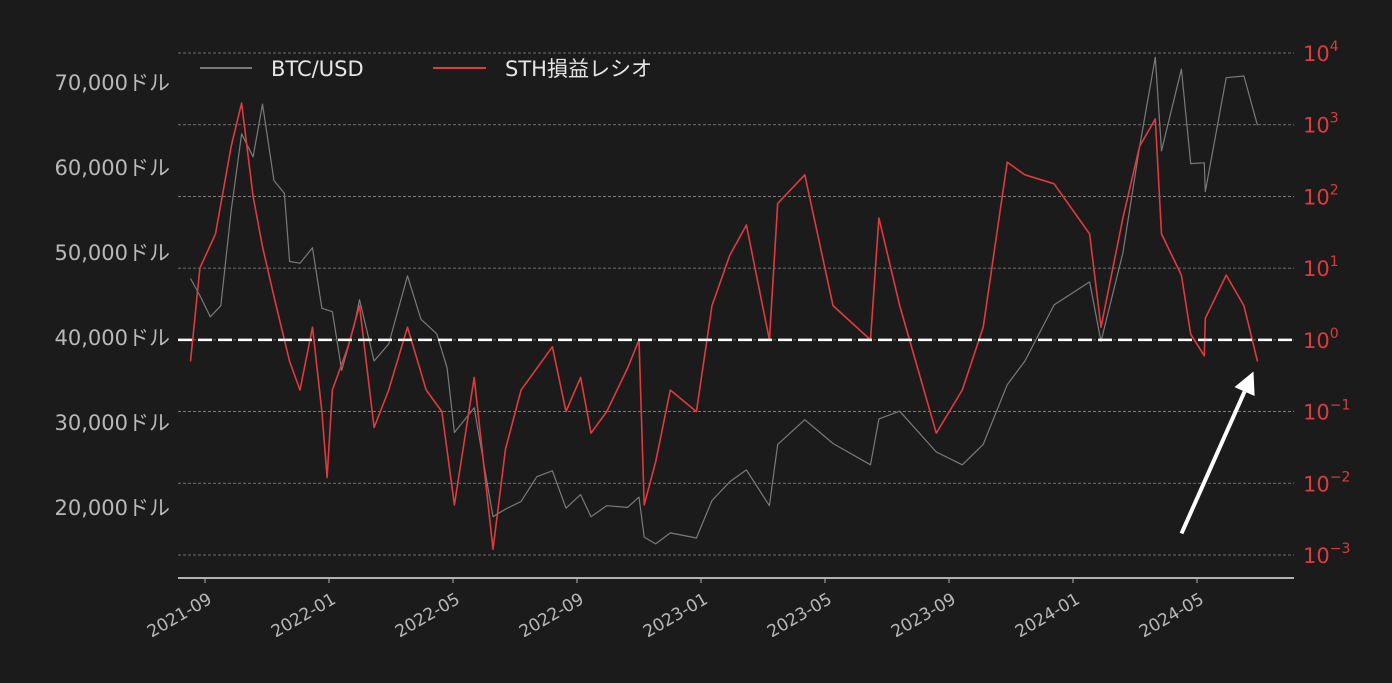 Image resolution: width=1392 pixels, height=683 pixels. I want to click on x-tick-label: 2023-05, so click(800, 615).